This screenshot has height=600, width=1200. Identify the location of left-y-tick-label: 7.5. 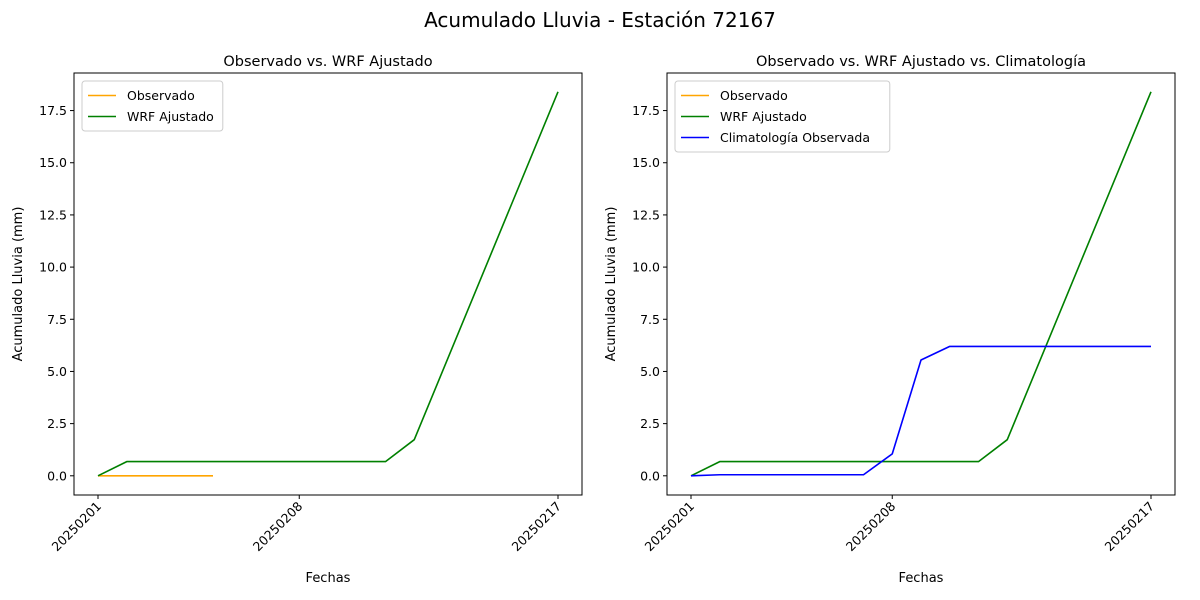
(57, 319).